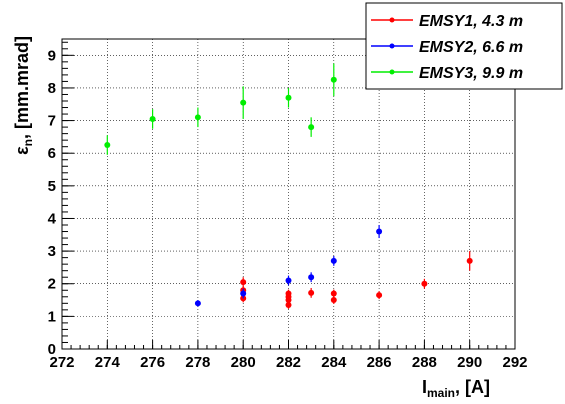  I want to click on x-tick-labels: 272 274 276 278 280 282 284 286 288 290 292, so click(288, 362).